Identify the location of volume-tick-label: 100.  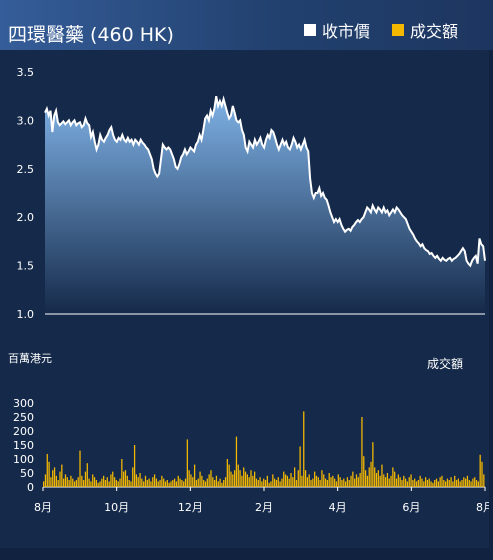
(23, 459).